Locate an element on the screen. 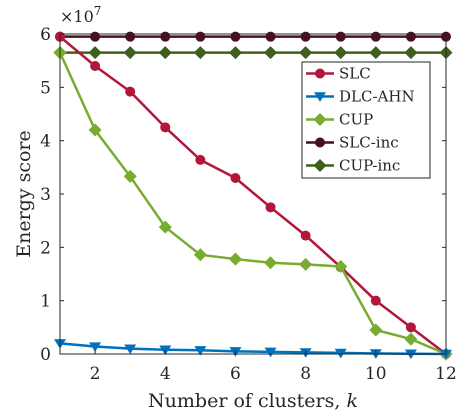  legend-item-slc-inc: SLC-inc is located at coordinates (352, 143).